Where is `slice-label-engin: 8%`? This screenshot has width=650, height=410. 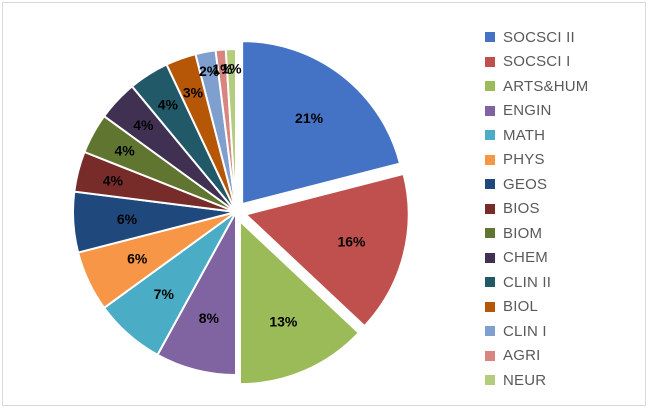
slice-label-engin: 8% is located at coordinates (209, 318).